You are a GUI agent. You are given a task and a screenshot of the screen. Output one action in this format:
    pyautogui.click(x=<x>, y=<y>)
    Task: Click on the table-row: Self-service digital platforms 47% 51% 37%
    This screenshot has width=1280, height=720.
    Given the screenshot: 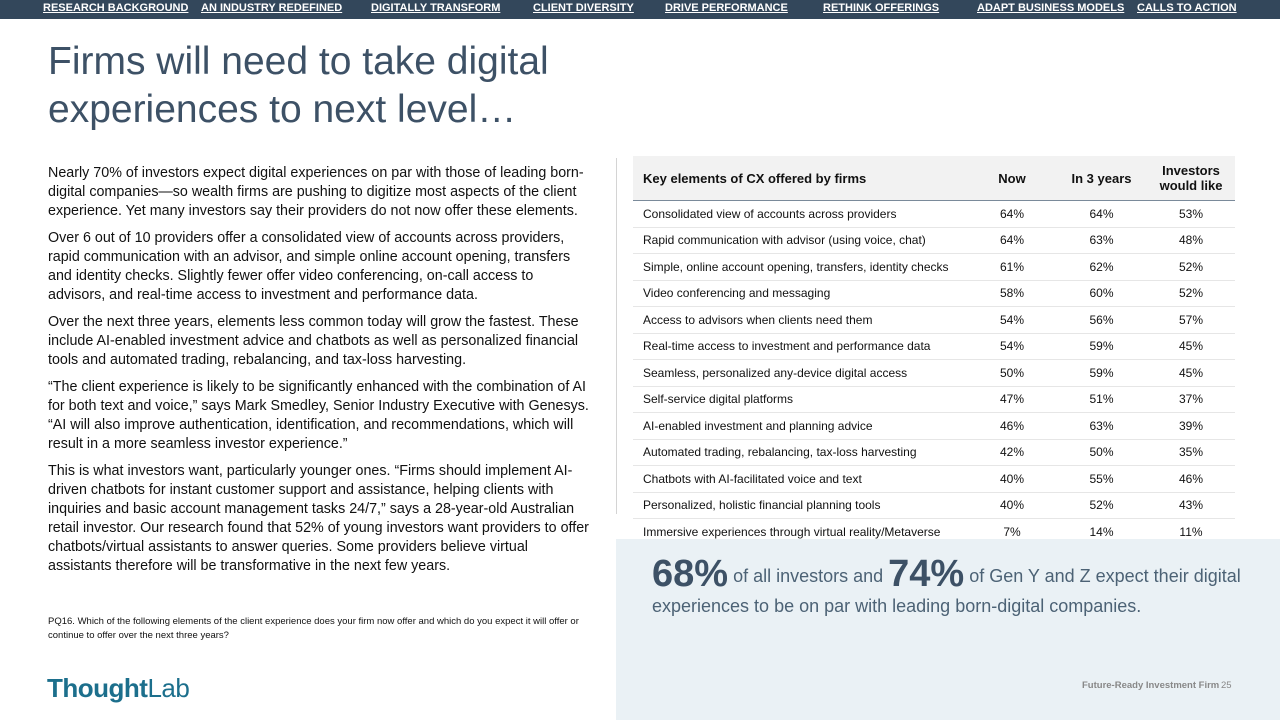 What is the action you would take?
    pyautogui.click(x=934, y=399)
    